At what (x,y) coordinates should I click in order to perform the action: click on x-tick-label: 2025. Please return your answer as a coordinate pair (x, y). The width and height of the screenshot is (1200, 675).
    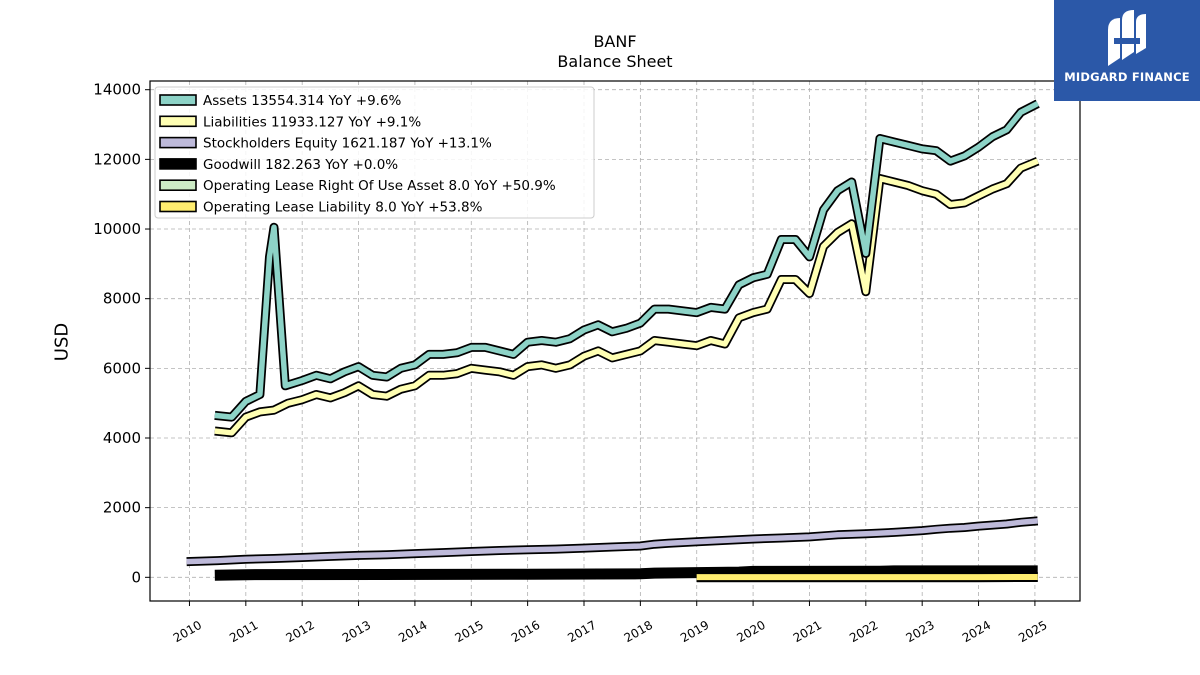
    Looking at the image, I should click on (1032, 631).